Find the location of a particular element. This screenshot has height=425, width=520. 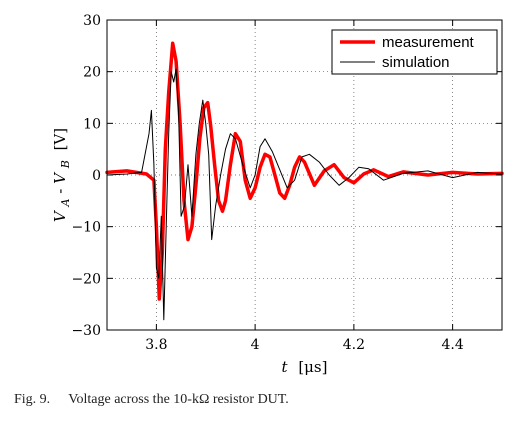

legend-box is located at coordinates (414, 52).